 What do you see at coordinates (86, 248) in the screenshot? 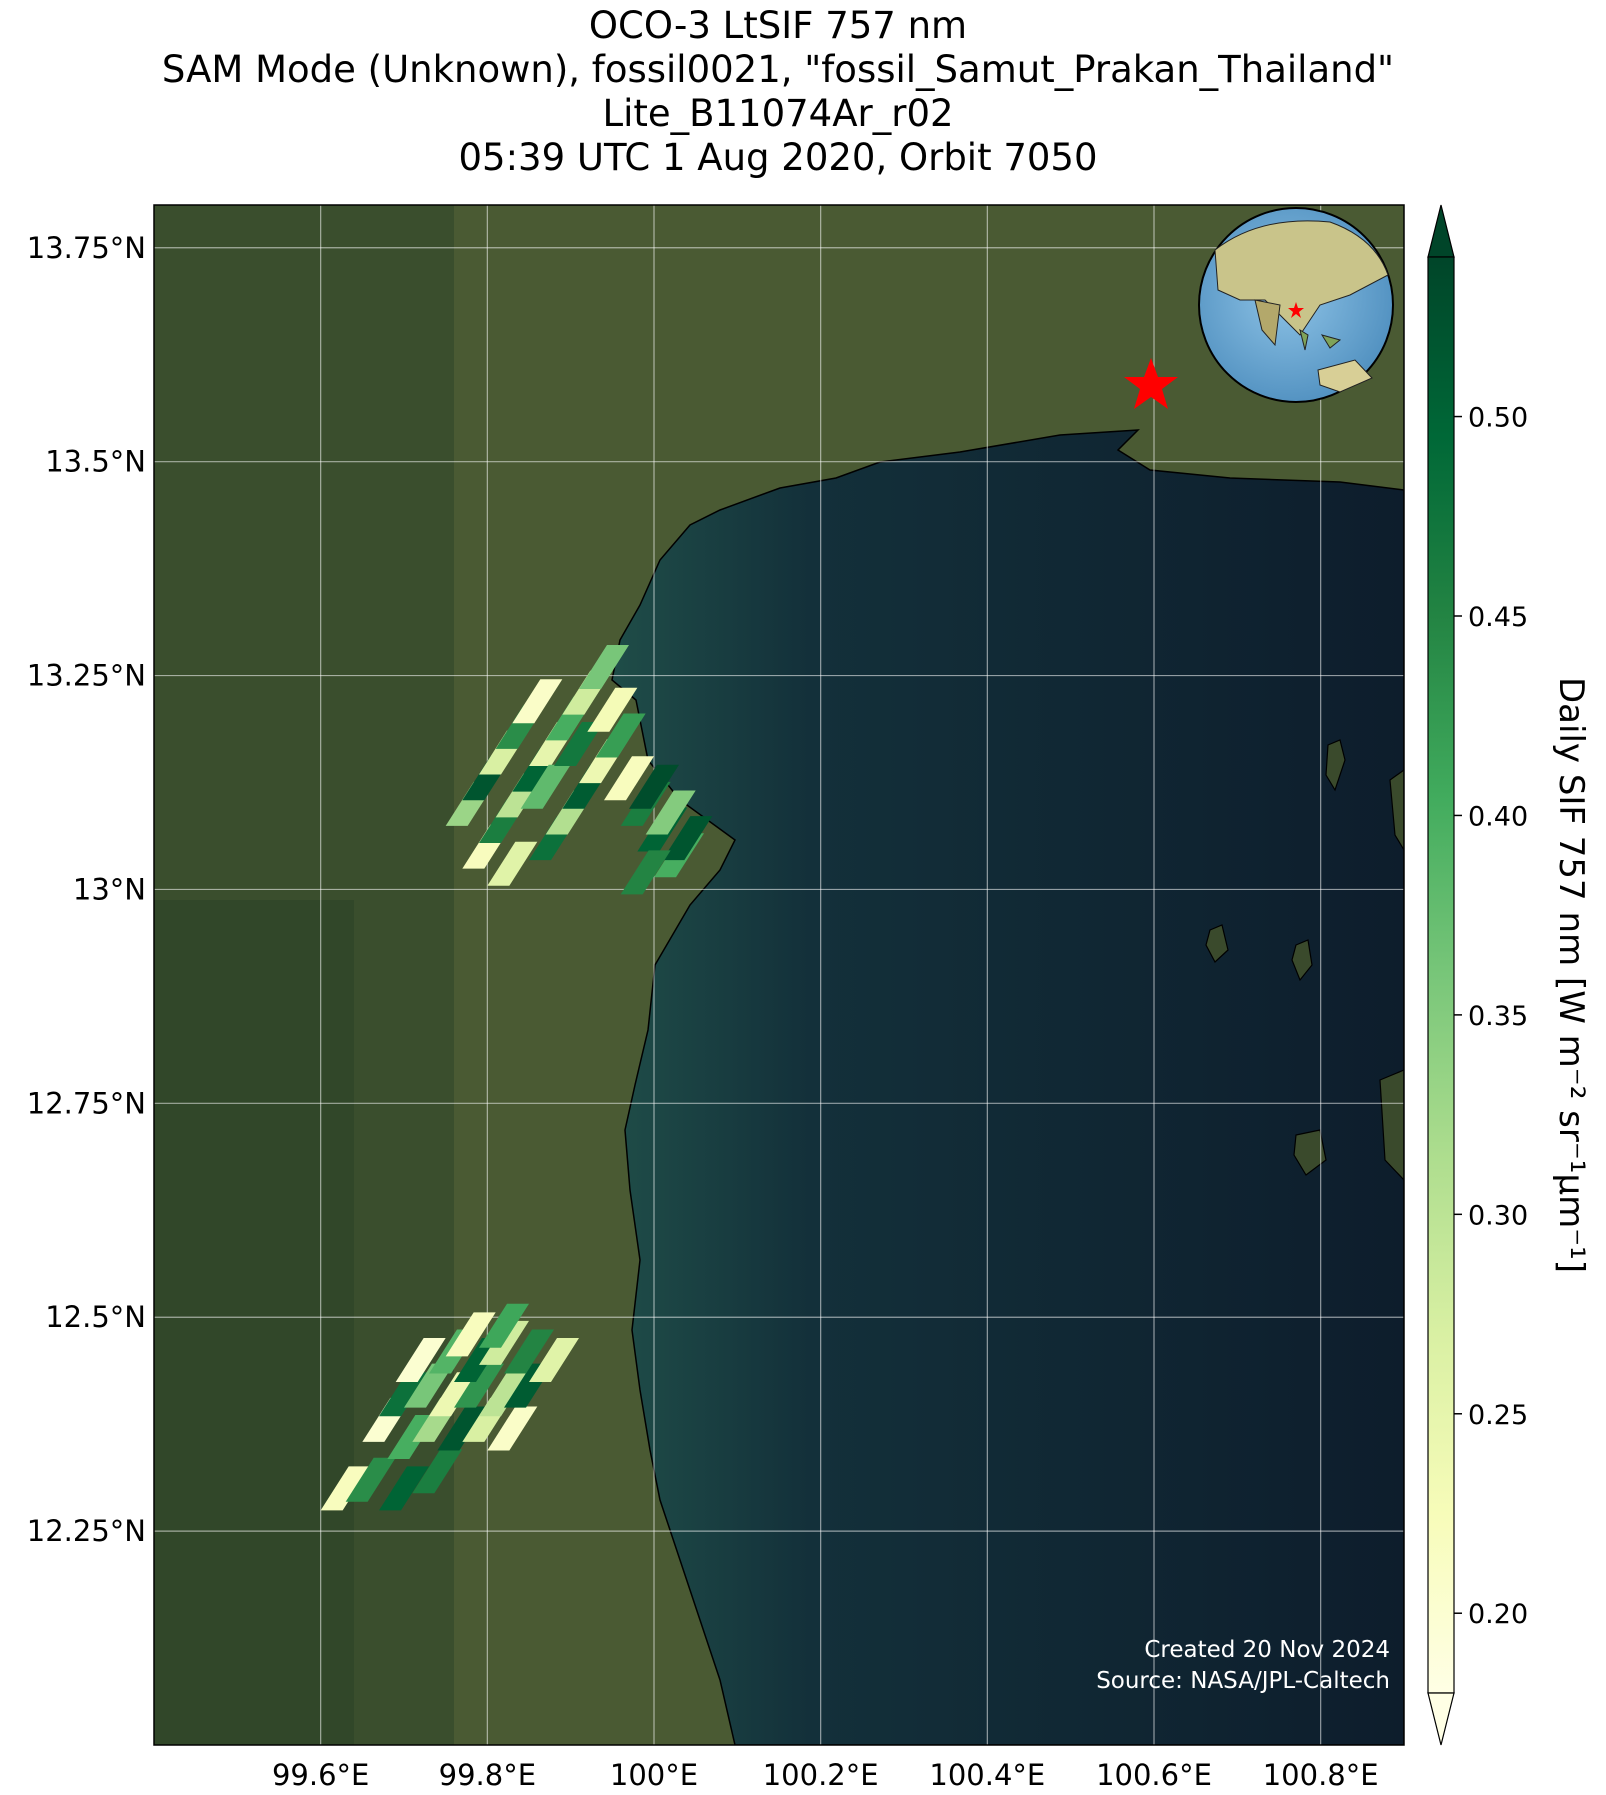
I see `latitude-tick-label: 13.75°N` at bounding box center [86, 248].